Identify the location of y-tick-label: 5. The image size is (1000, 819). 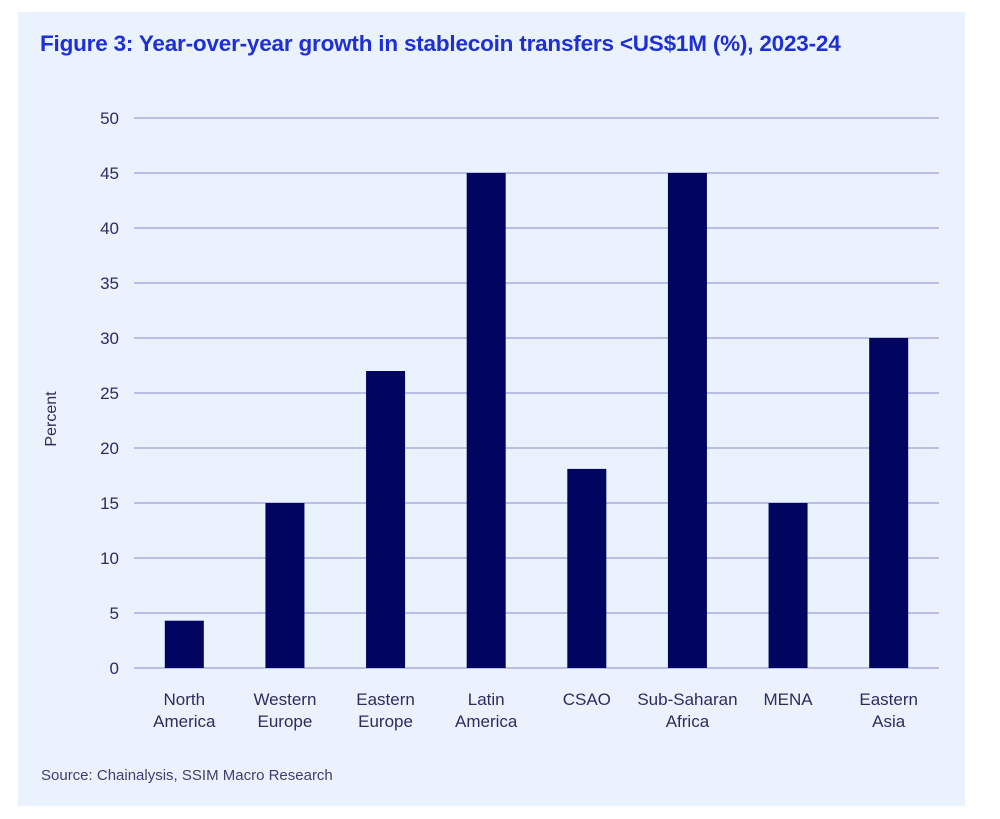
(114, 613).